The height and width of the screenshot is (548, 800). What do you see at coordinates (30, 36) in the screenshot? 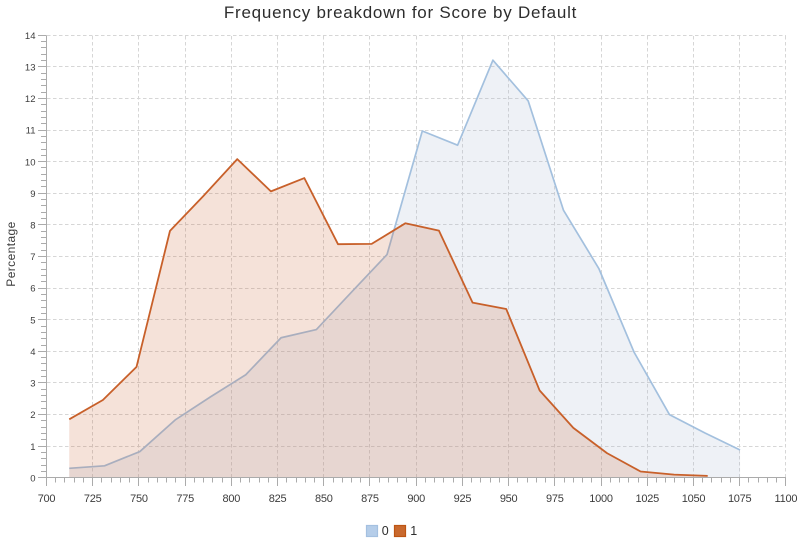
I see `svg-text: 14` at bounding box center [30, 36].